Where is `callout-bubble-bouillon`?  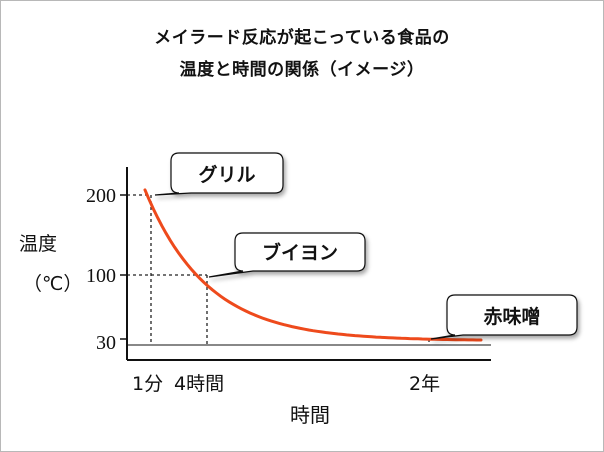
callout-bubble-bouillon is located at coordinates (287, 255).